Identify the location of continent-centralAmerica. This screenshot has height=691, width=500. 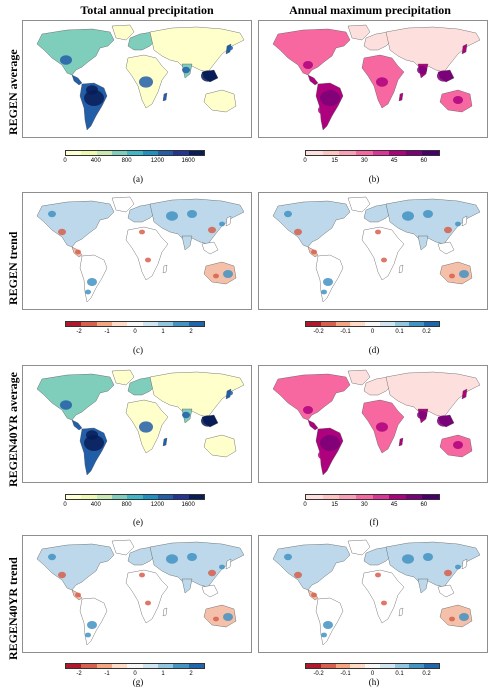
(77, 425).